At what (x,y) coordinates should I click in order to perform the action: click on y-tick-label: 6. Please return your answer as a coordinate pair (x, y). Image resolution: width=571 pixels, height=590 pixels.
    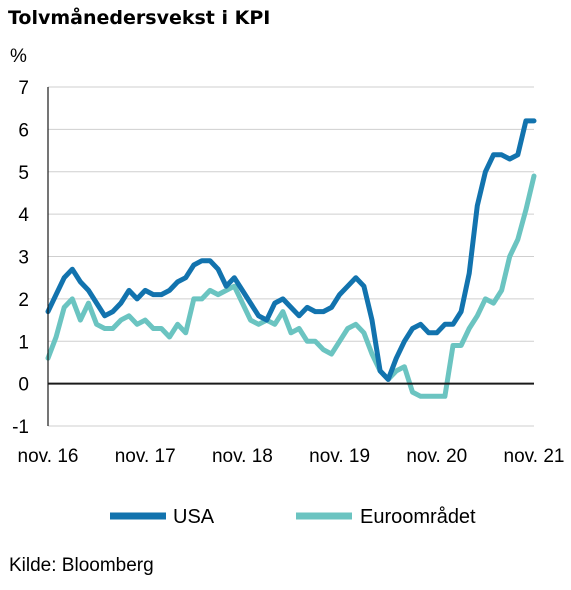
    Looking at the image, I should click on (23, 130).